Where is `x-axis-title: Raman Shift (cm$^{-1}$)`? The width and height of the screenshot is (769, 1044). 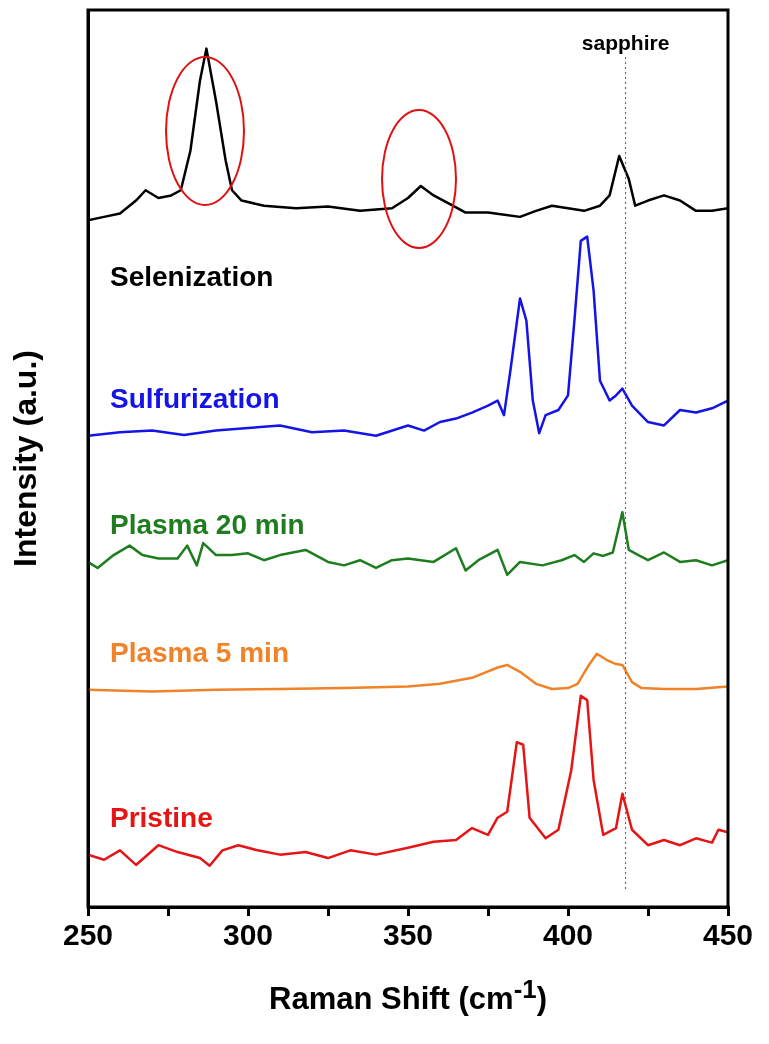 x-axis-title: Raman Shift (cm$^{-1}$) is located at coordinates (408, 996).